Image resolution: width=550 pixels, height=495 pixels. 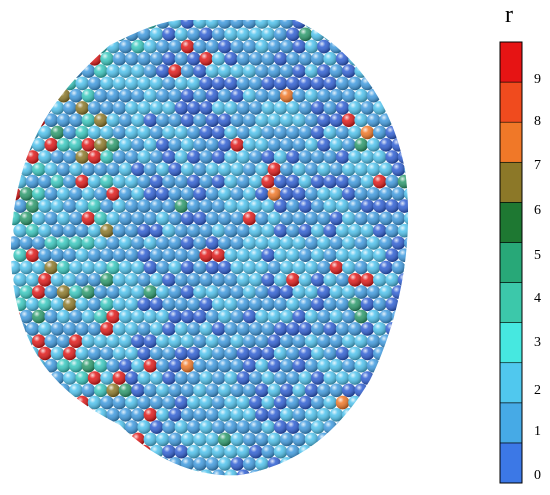 I want to click on colorbar-tick-label: 5, so click(x=537, y=255).